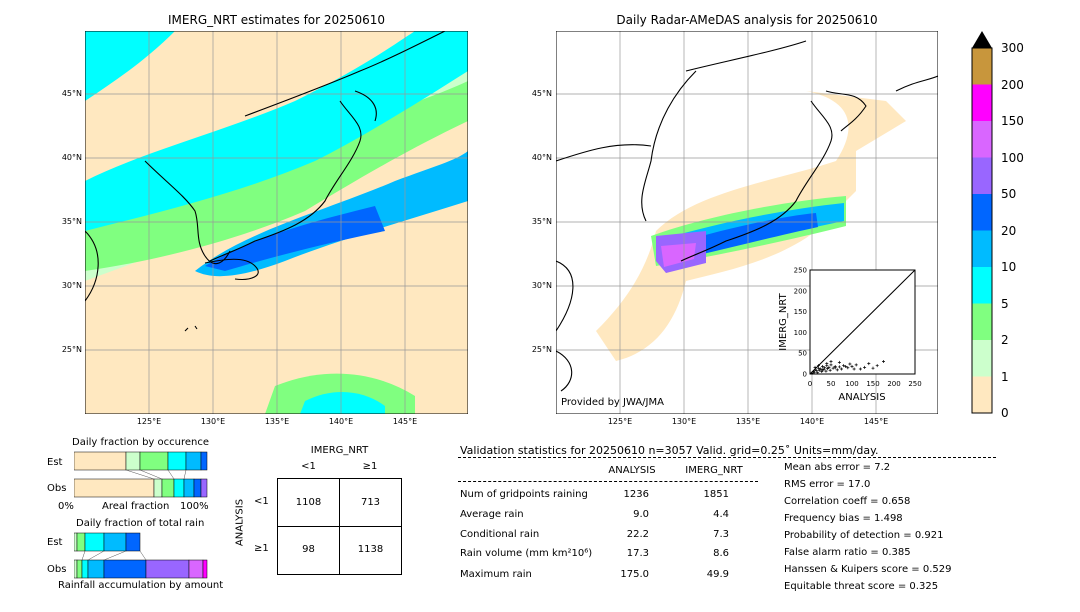 The height and width of the screenshot is (612, 1080). What do you see at coordinates (1012, 121) in the screenshot?
I see `colorbar-tick: 150` at bounding box center [1012, 121].